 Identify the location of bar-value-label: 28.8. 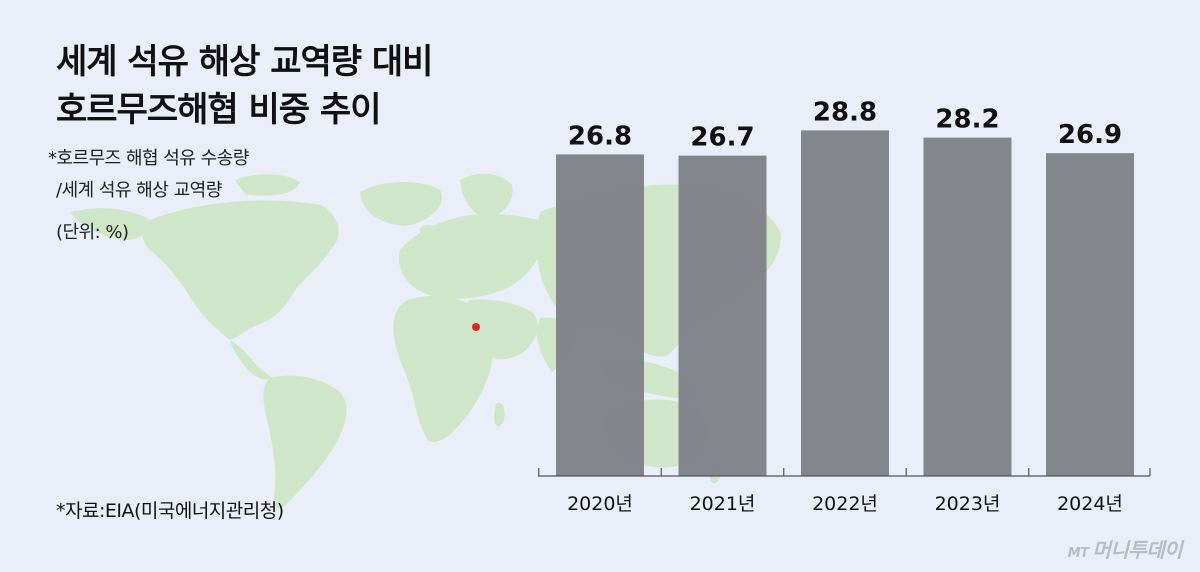
(845, 112).